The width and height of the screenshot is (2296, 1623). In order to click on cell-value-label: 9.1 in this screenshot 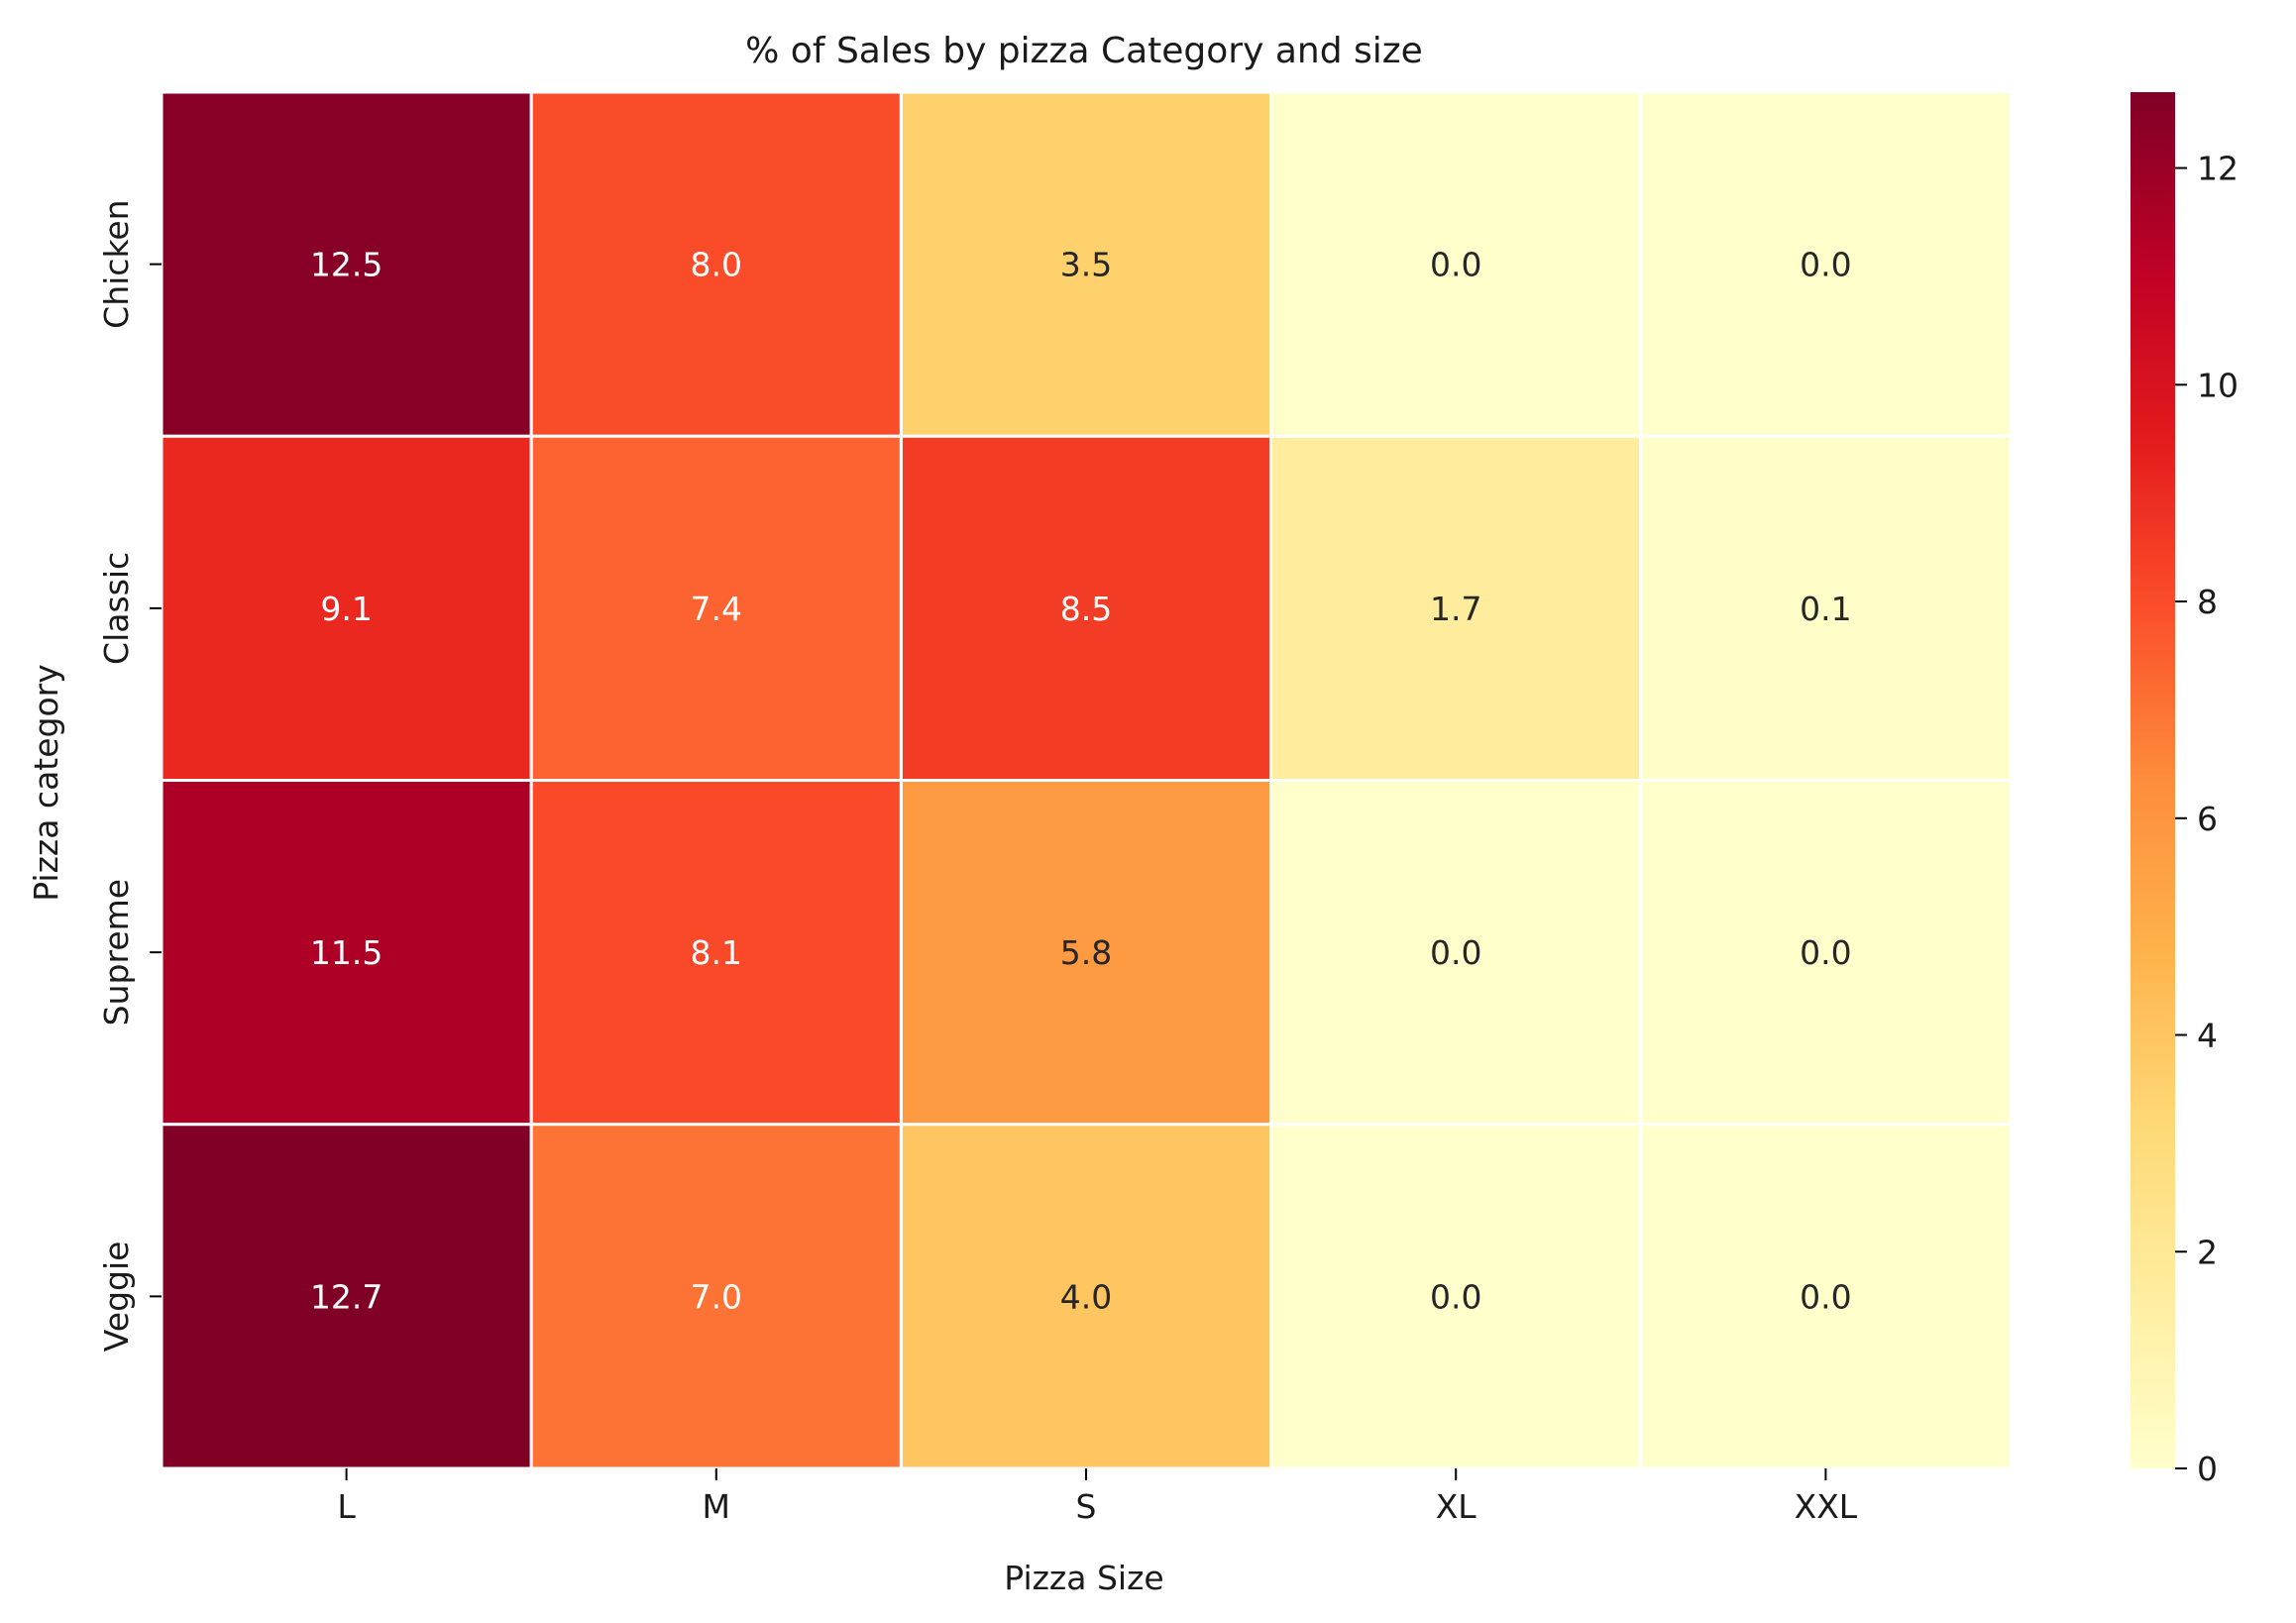, I will do `click(346, 609)`.